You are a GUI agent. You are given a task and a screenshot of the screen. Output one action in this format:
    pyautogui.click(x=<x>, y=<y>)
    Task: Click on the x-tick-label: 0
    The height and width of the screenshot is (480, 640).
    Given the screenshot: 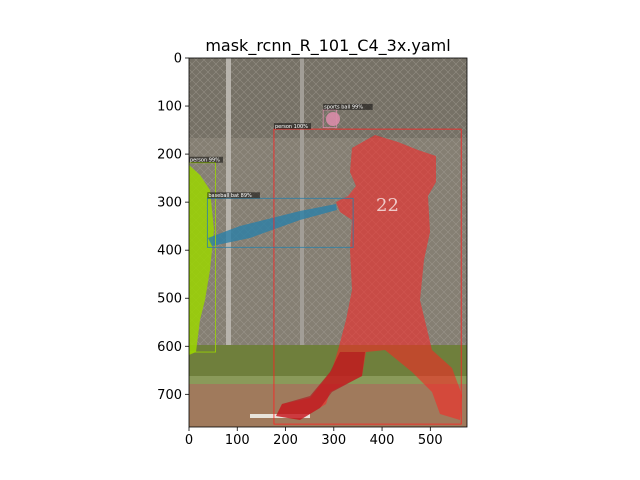 What is the action you would take?
    pyautogui.click(x=189, y=440)
    